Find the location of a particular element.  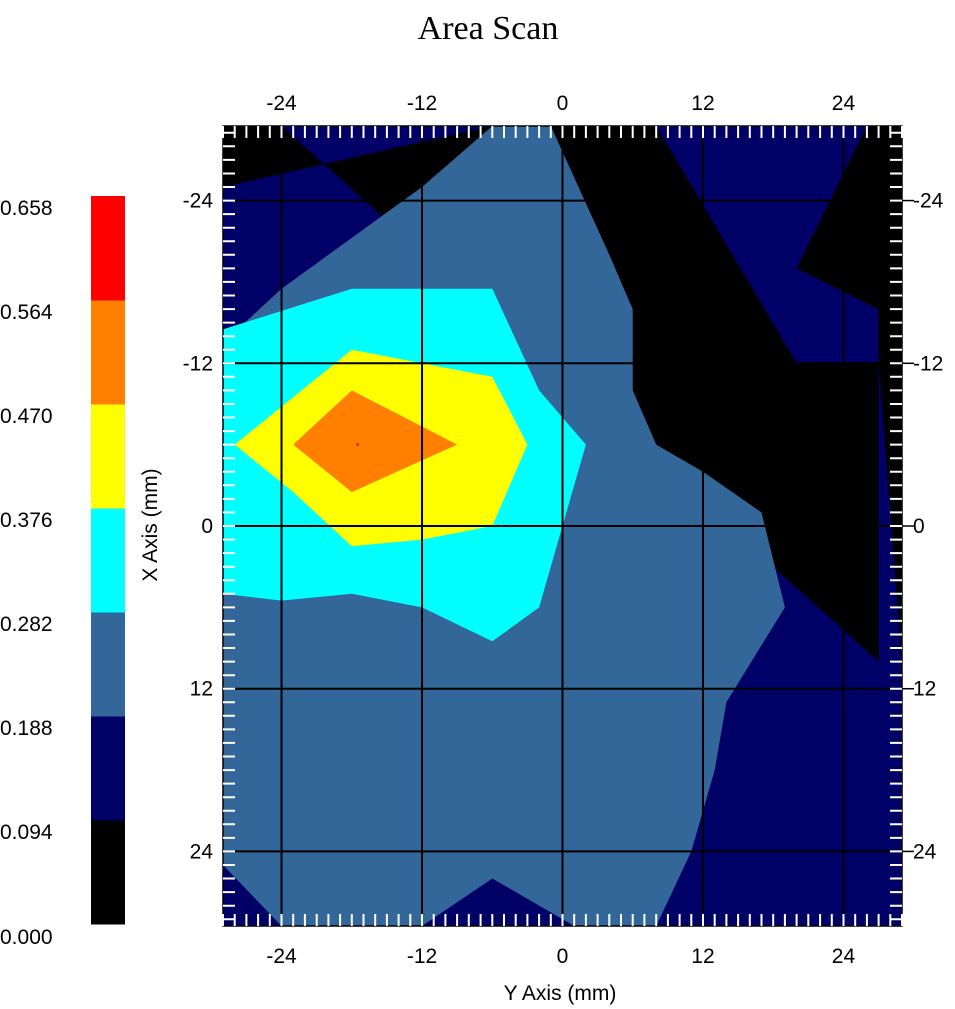

colorbar-label-1: 0.564 is located at coordinates (26, 312).